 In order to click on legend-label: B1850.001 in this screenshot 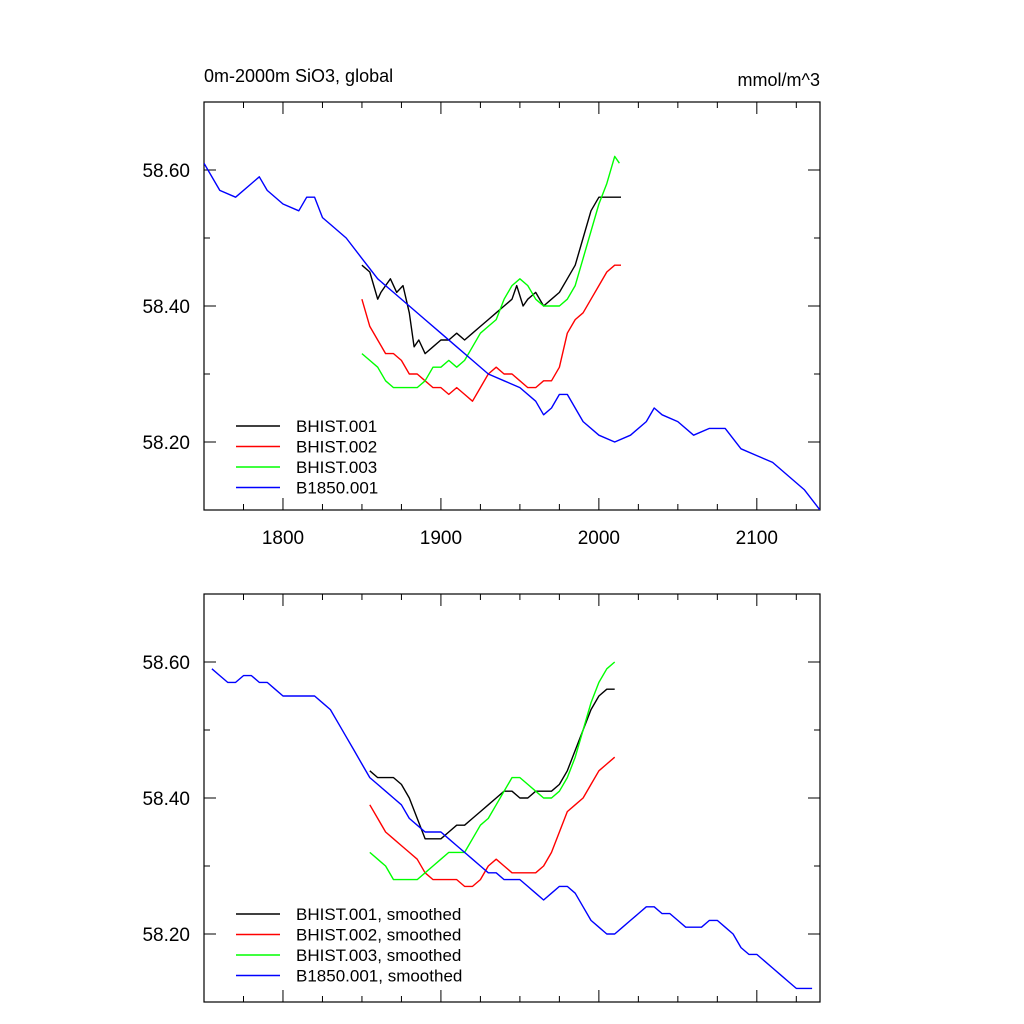, I will do `click(337, 488)`.